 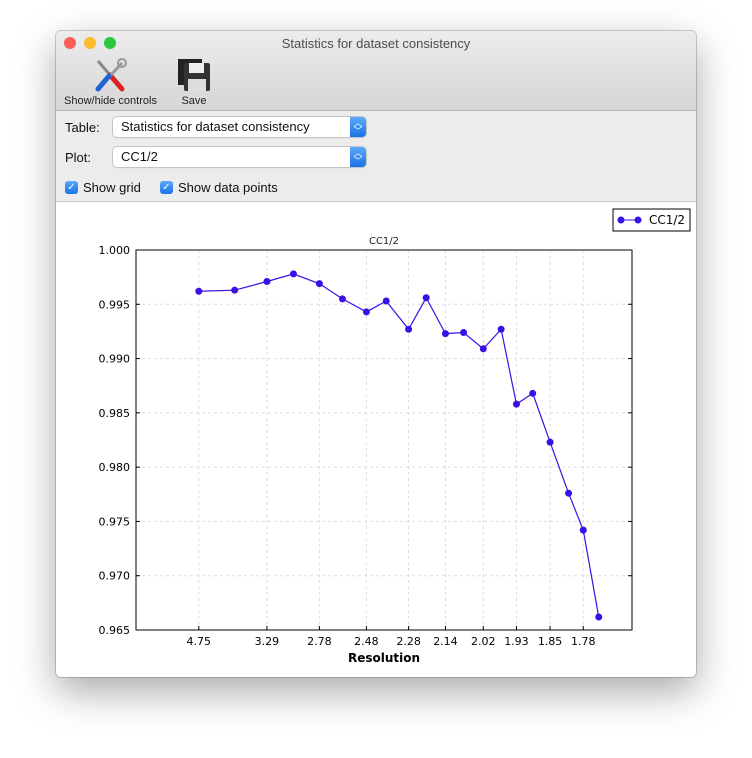 I want to click on plot-select-value: CC1/2, so click(x=139, y=156).